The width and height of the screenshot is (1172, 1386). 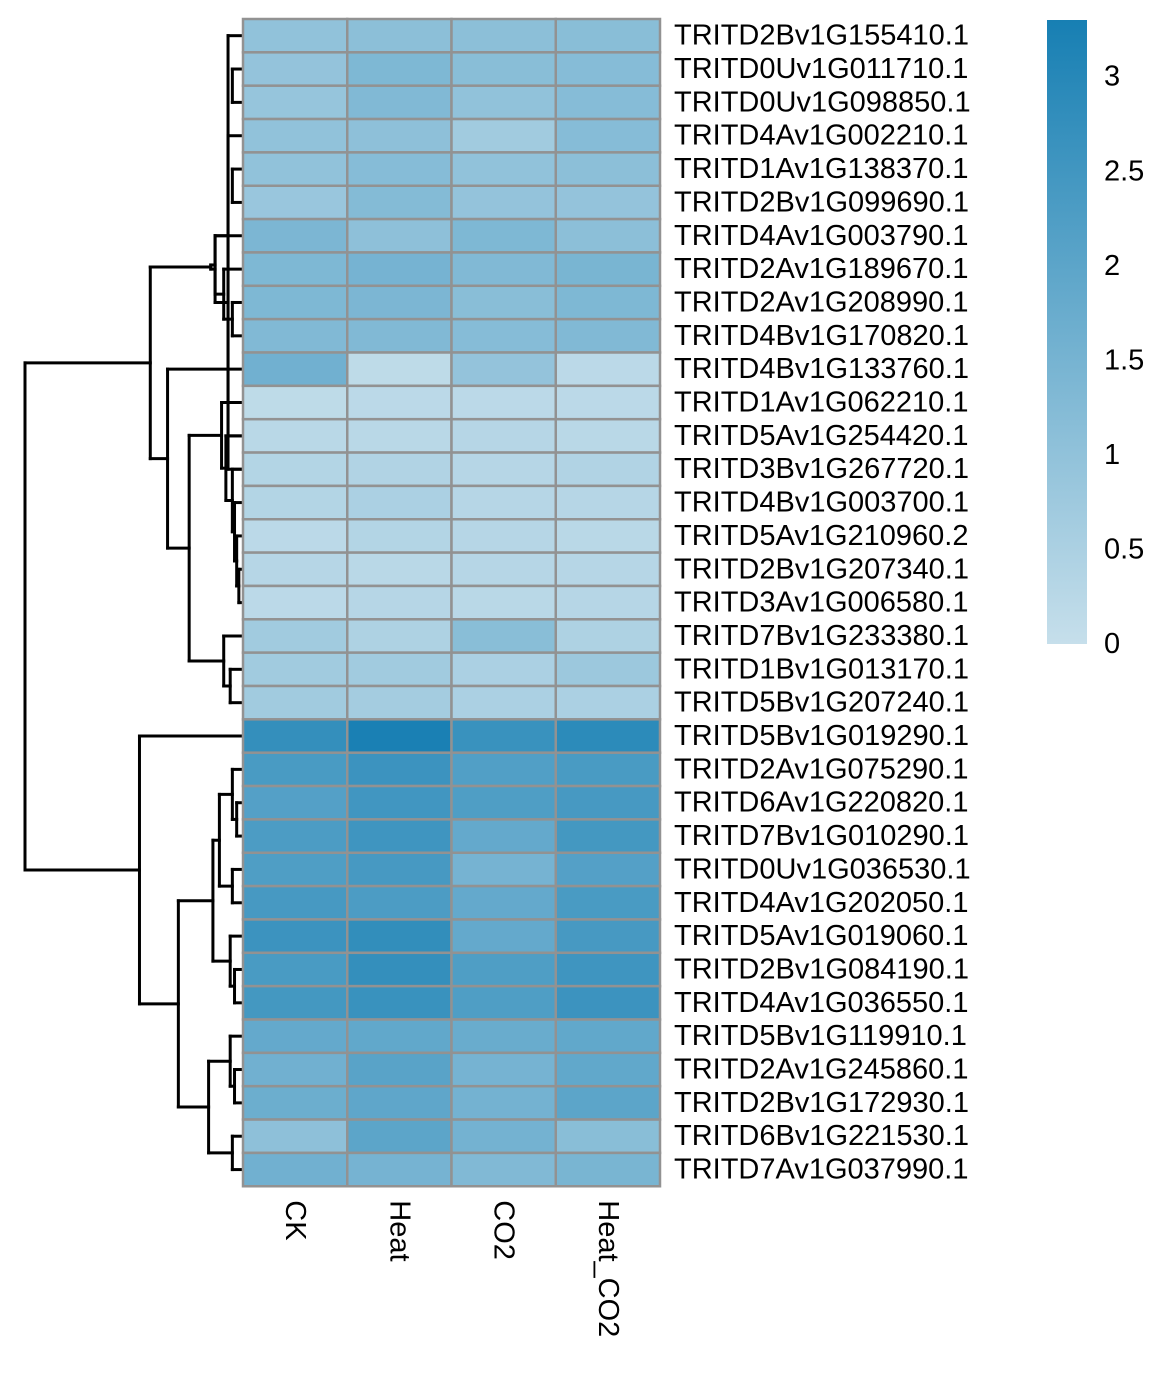 What do you see at coordinates (821, 136) in the screenshot?
I see `row-label: TRITD4Av1G002210.1` at bounding box center [821, 136].